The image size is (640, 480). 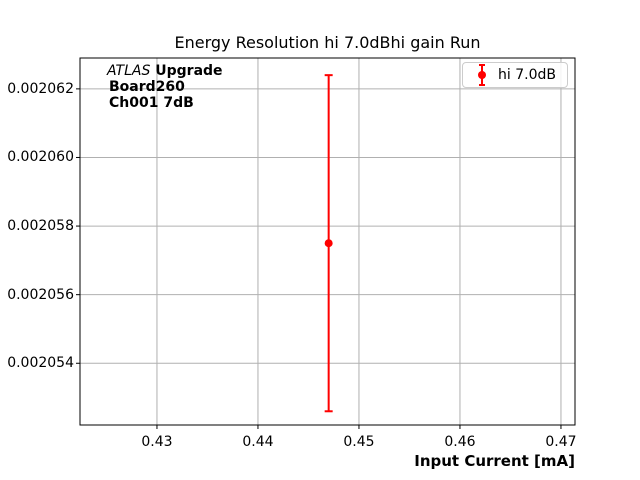 I want to click on legend: hi 7.0dB, so click(x=515, y=75).